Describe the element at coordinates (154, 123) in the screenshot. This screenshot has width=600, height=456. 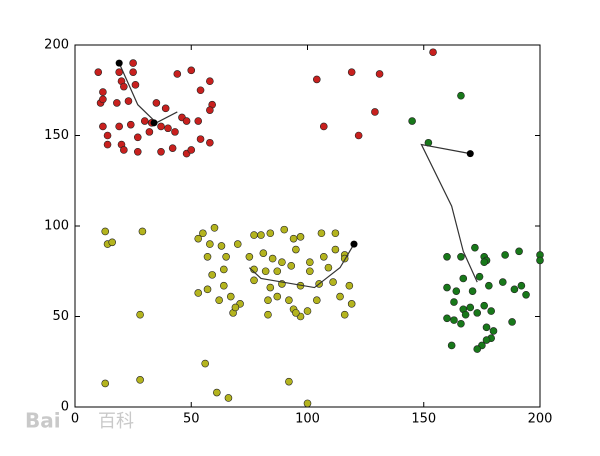
I see `centroid` at that location.